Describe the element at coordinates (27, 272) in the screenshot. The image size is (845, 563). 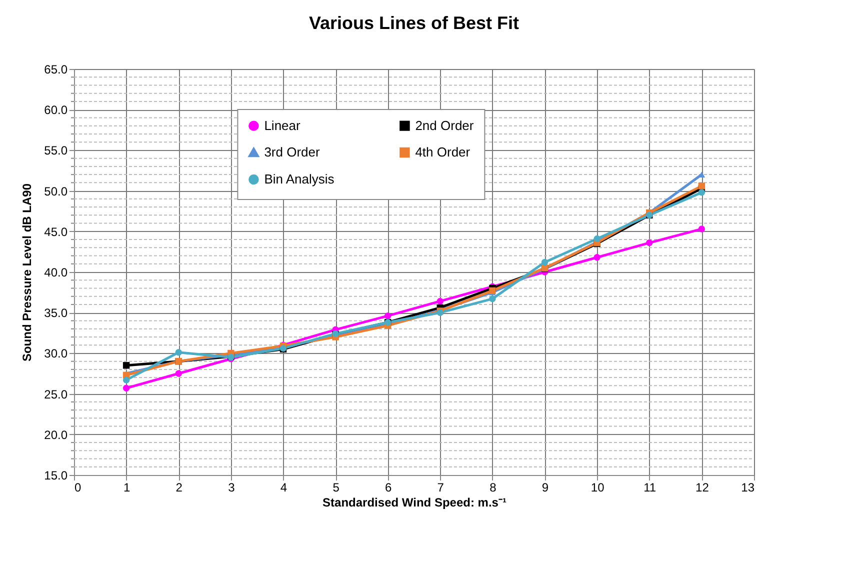
I see `y-axis-title: Sound Pressure Level dB LA90` at that location.